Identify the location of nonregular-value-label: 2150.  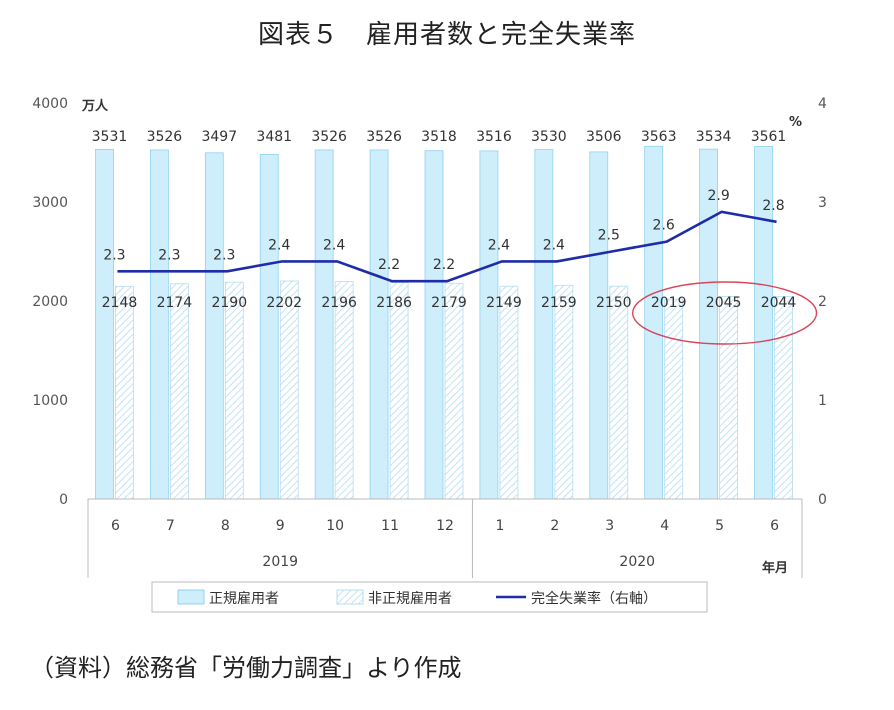
(614, 303).